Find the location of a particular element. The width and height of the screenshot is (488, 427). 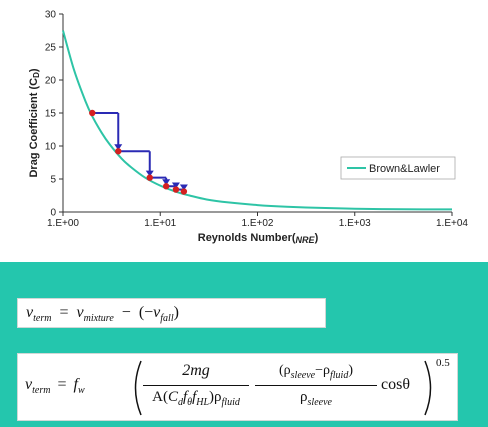

x-axis-title: Reynolds Number(NRE) is located at coordinates (258, 238).